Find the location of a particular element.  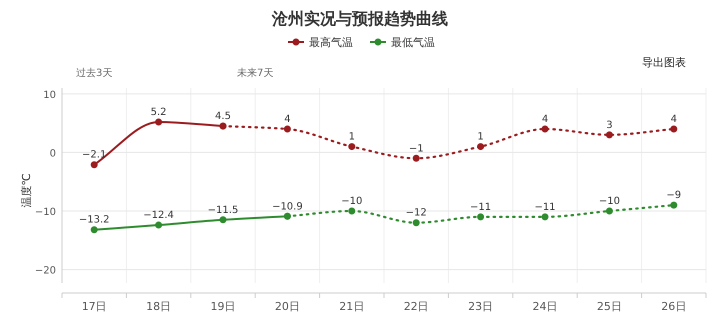

data-label: 5.2 is located at coordinates (158, 112).